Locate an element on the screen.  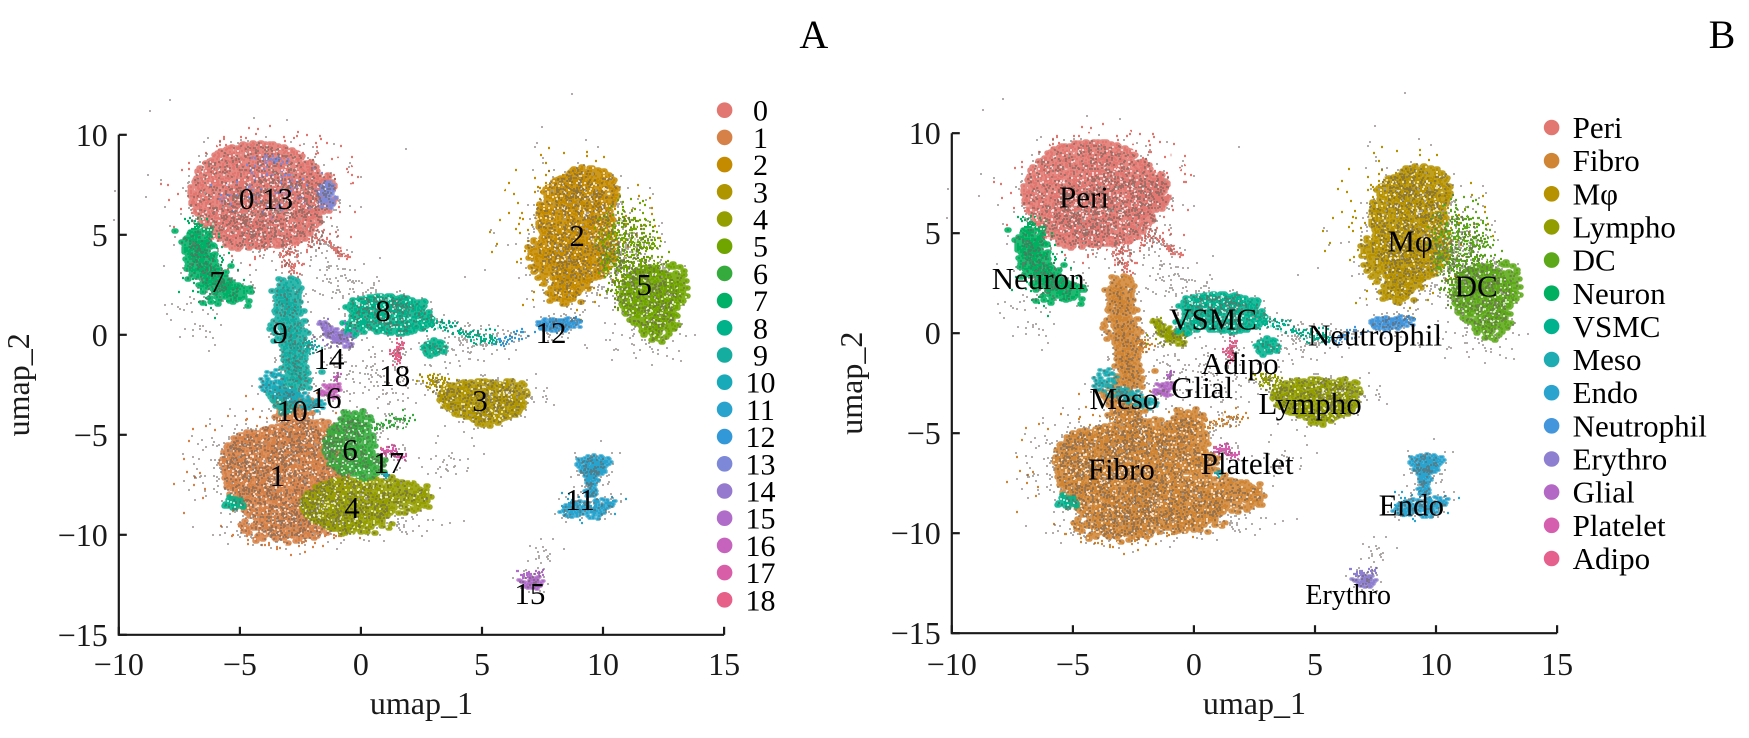
svg-text: 13 is located at coordinates (761, 464).